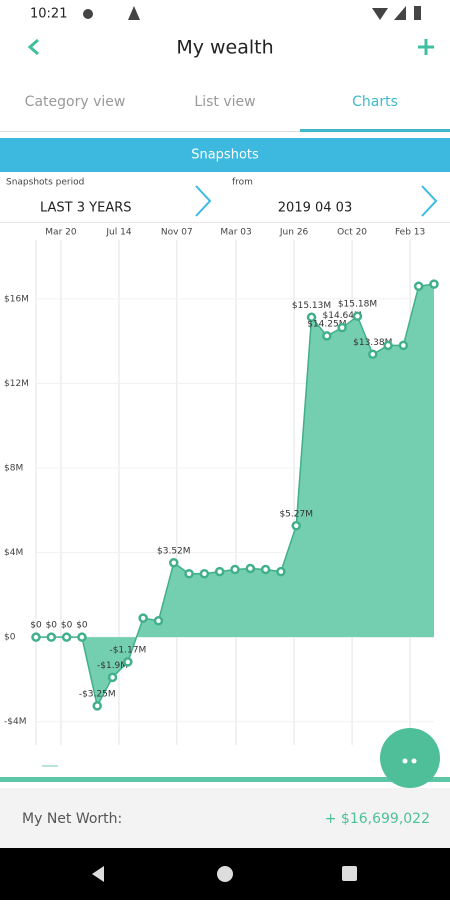 The width and height of the screenshot is (450, 904). I want to click on divider, so click(225, 222).